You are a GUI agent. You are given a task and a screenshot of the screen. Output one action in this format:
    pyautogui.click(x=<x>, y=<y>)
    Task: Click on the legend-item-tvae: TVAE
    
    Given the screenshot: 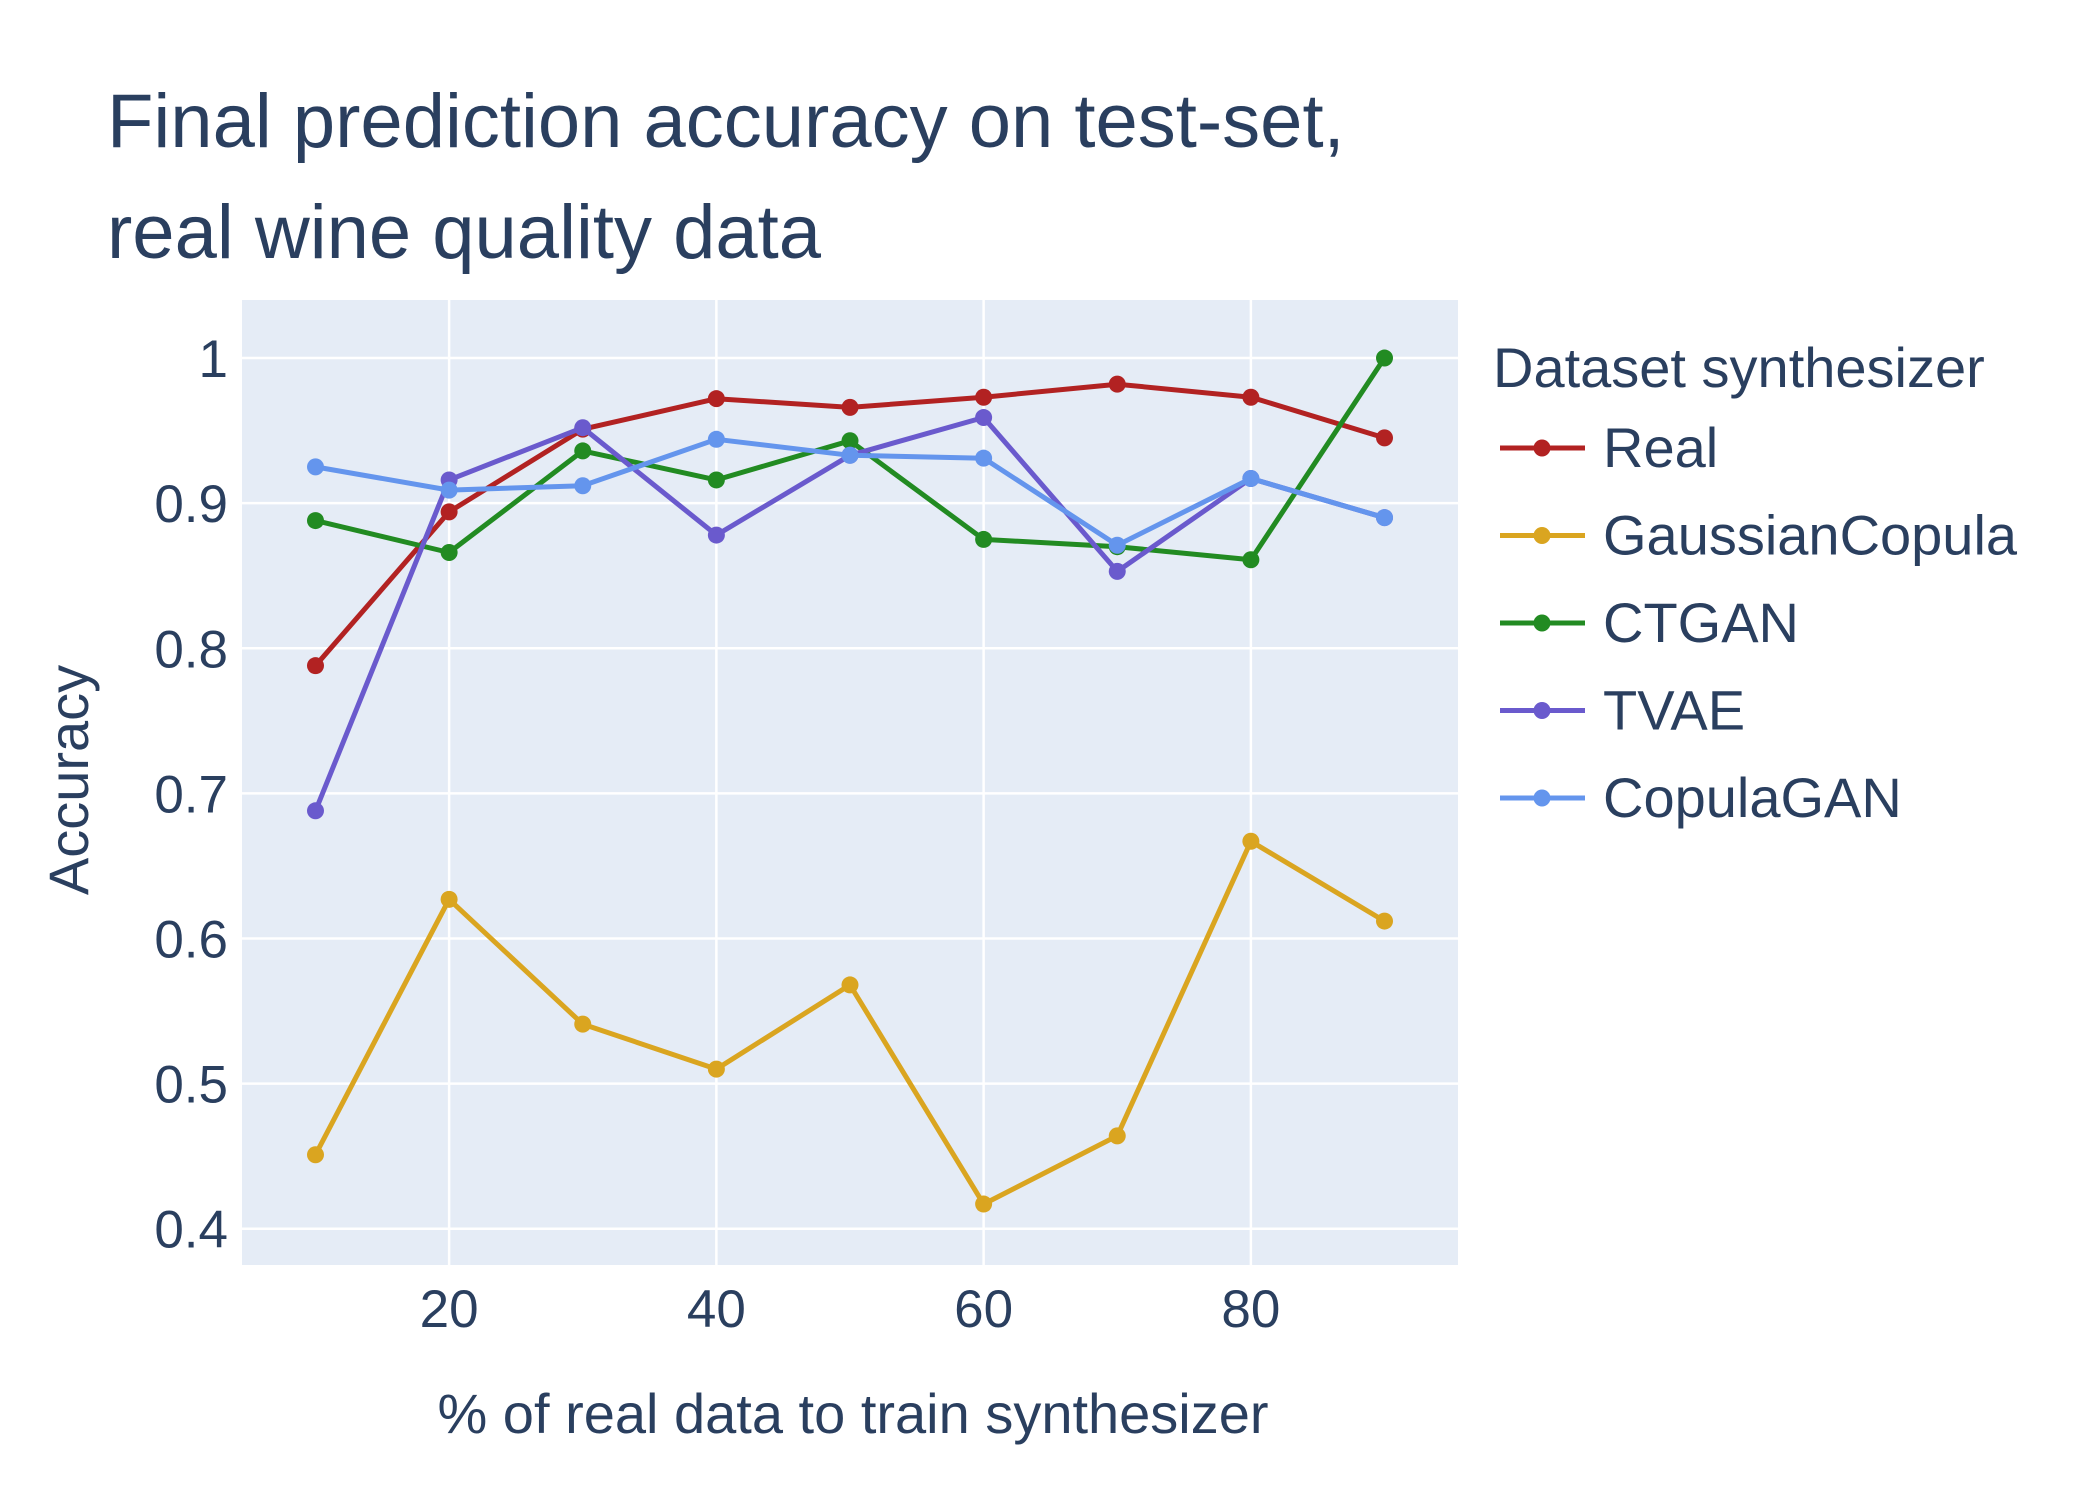 What is the action you would take?
    pyautogui.click(x=1622, y=710)
    